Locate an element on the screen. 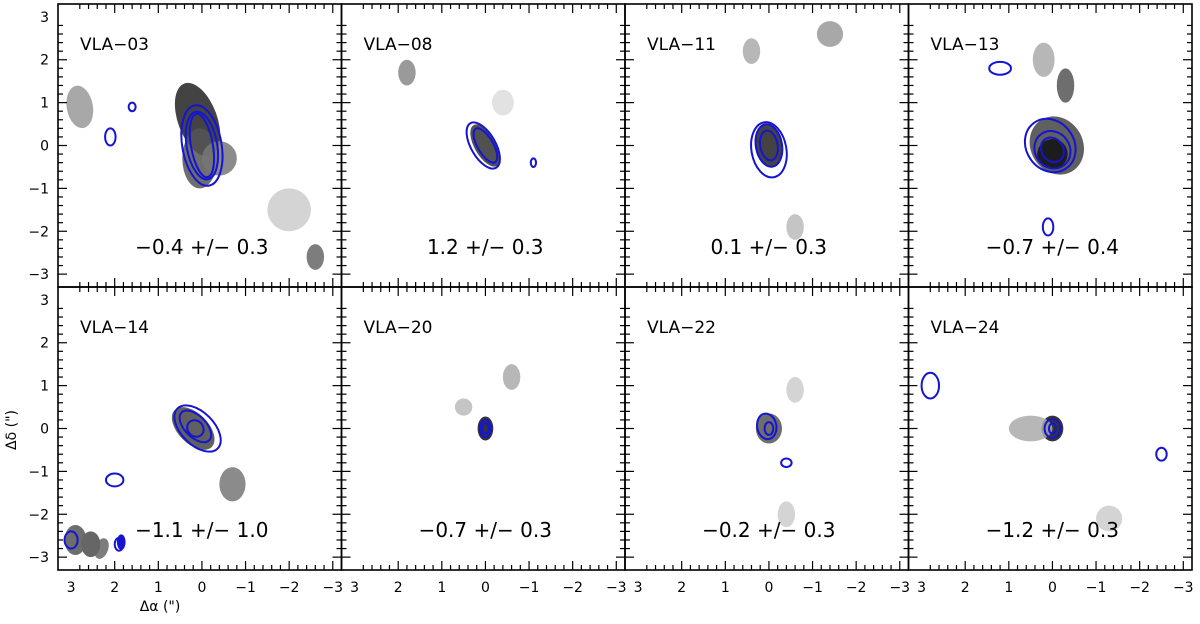  panel-label: VLA−20 is located at coordinates (398, 328).